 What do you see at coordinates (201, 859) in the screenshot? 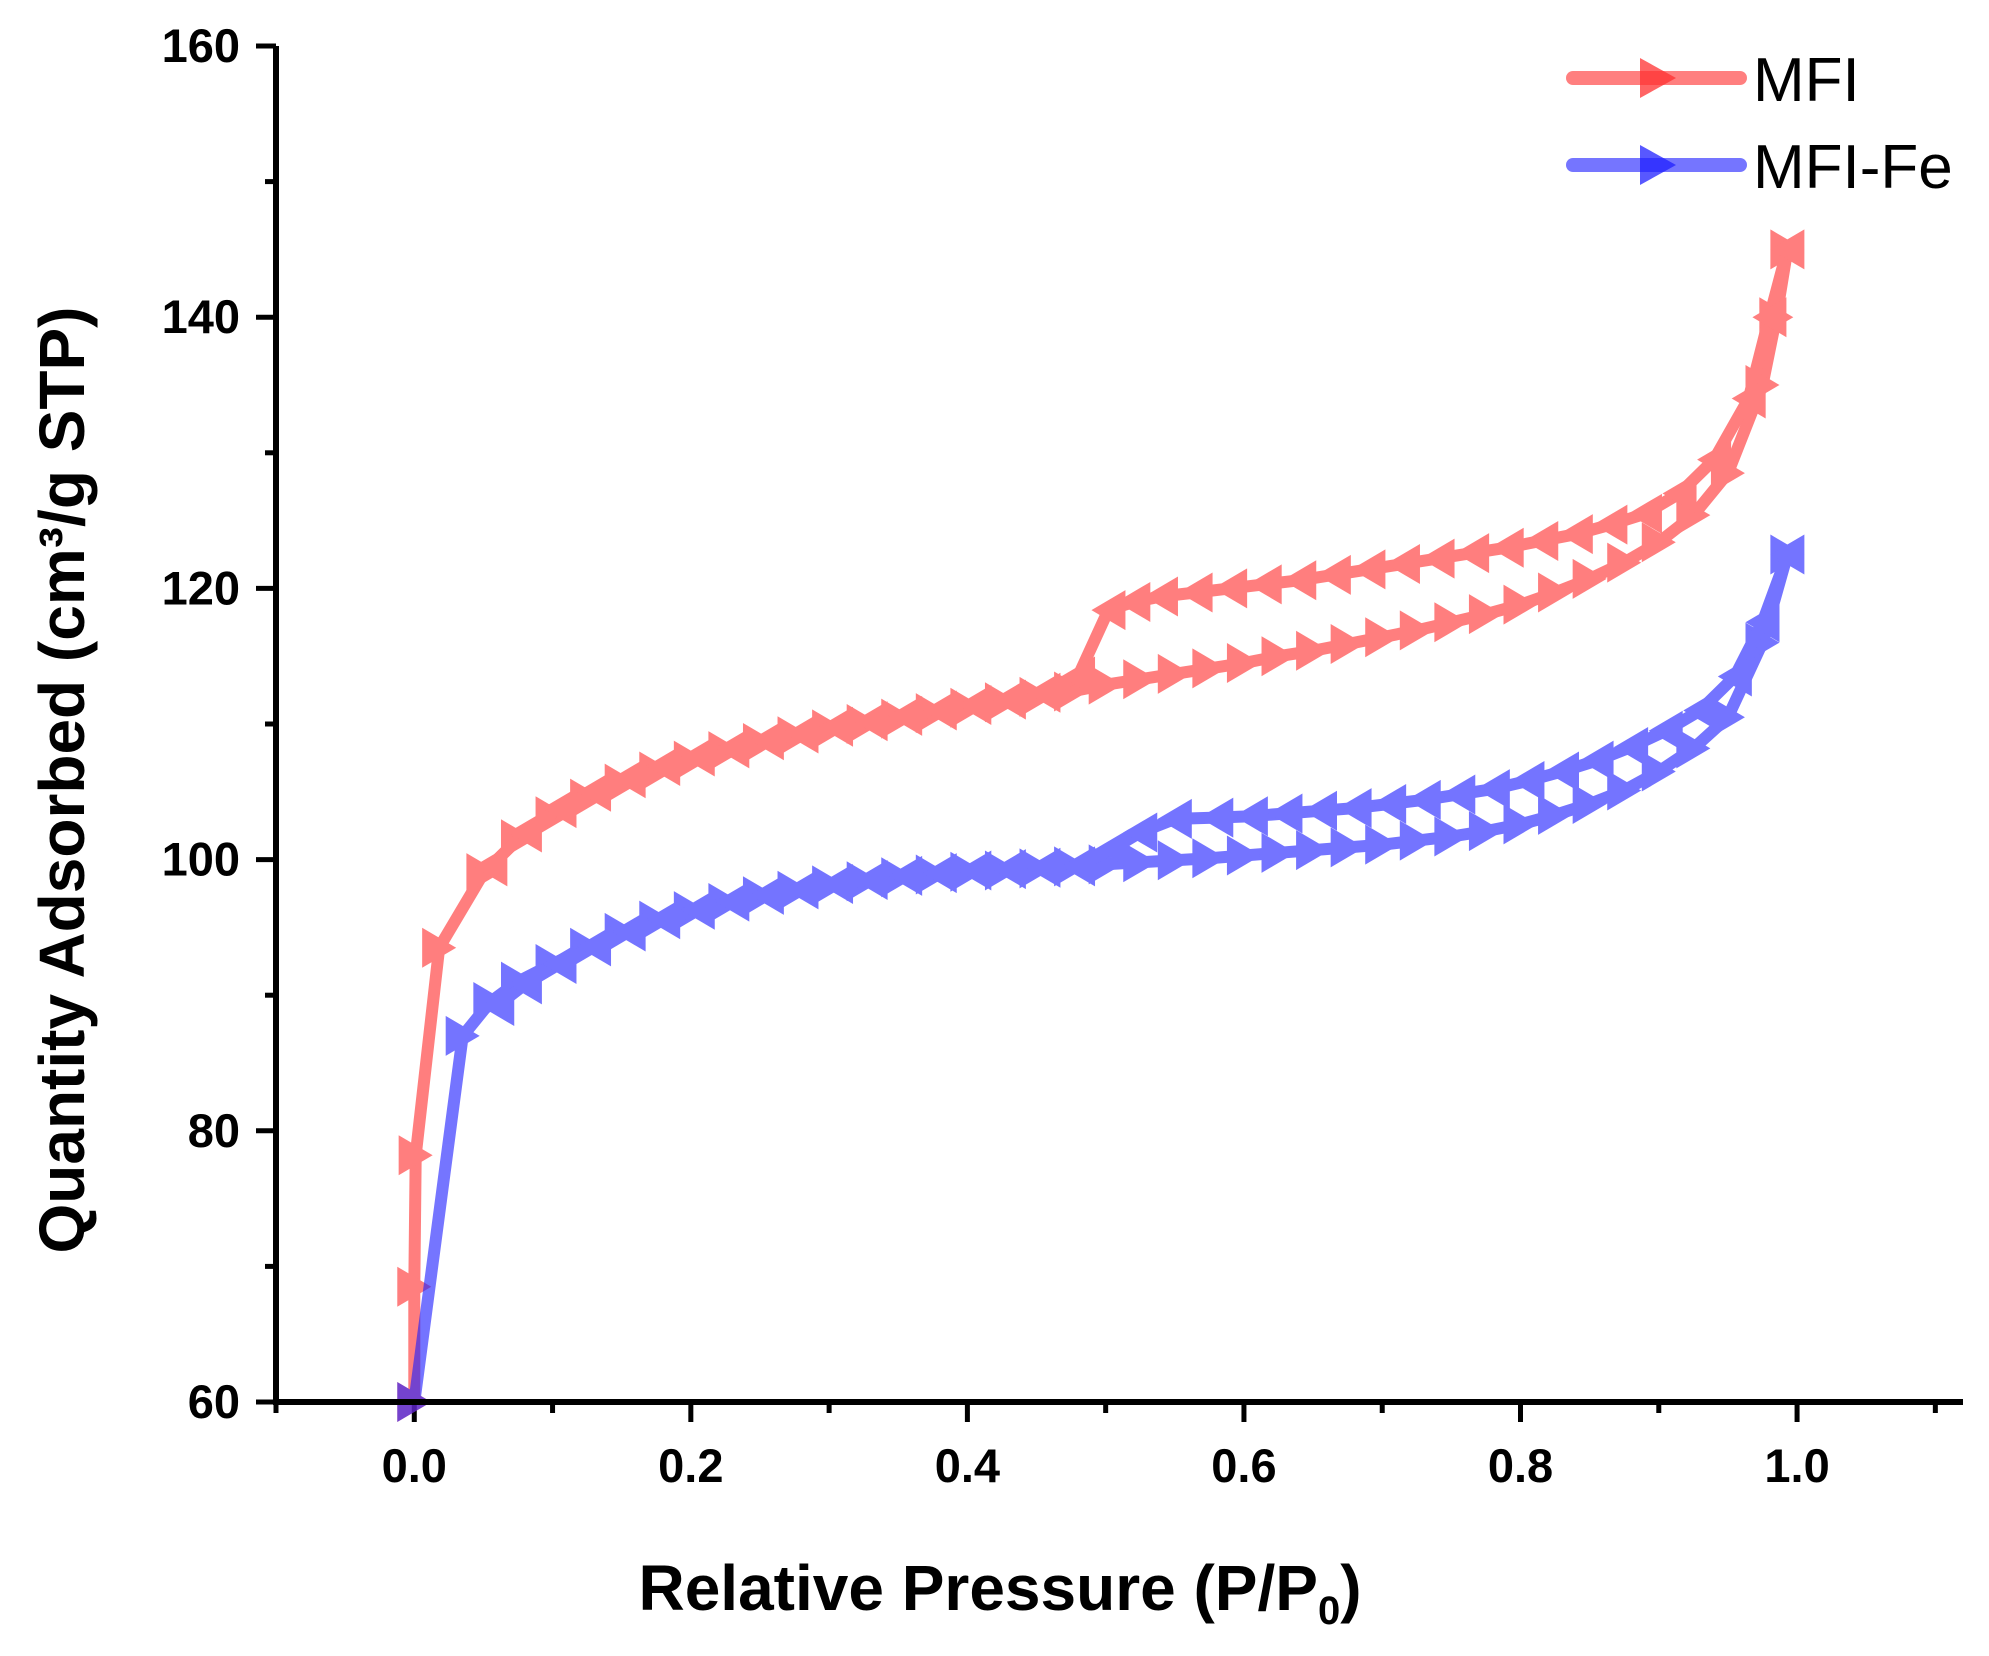
I see `y-tick-label: 100` at bounding box center [201, 859].